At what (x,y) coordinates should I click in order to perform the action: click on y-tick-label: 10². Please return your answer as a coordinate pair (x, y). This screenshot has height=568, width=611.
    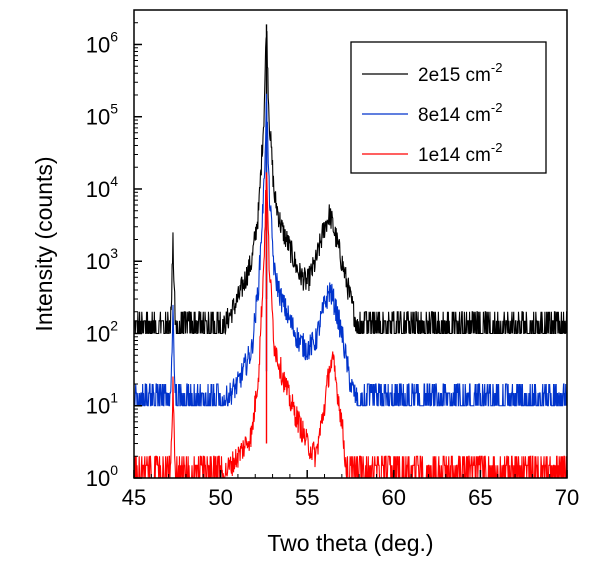
    Looking at the image, I should click on (102, 331).